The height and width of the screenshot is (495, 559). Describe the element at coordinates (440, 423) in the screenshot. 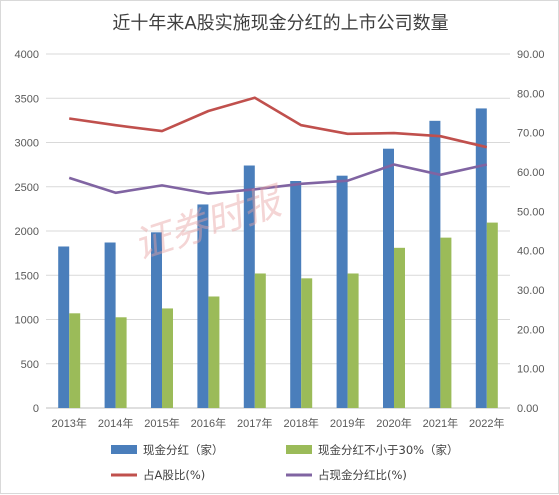

I see `x-tick-label: 2021年` at that location.